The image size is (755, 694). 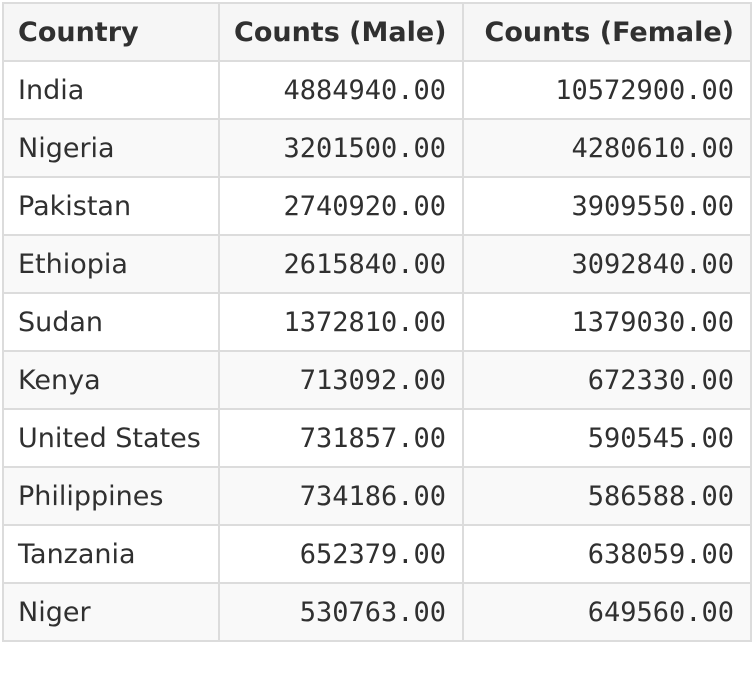 What do you see at coordinates (341, 322) in the screenshot?
I see `cell-counts-male: 1372810.00` at bounding box center [341, 322].